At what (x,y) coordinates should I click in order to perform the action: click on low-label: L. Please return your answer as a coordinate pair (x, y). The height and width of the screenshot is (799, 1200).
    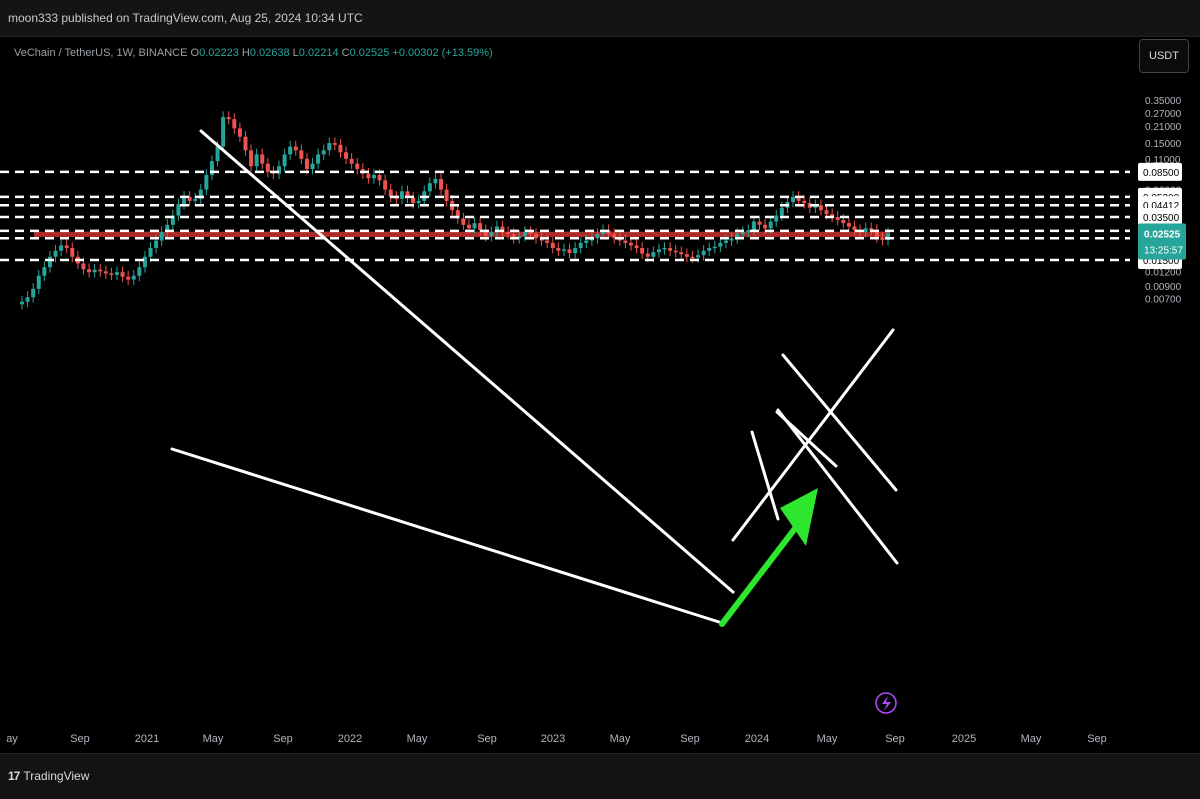
    Looking at the image, I should click on (295, 53).